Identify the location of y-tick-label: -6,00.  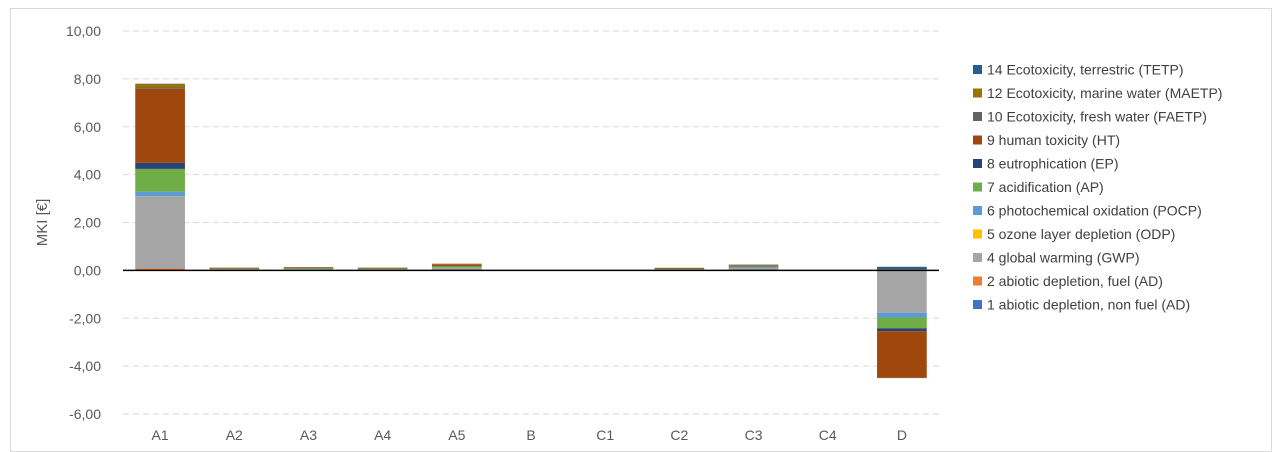
(85, 414).